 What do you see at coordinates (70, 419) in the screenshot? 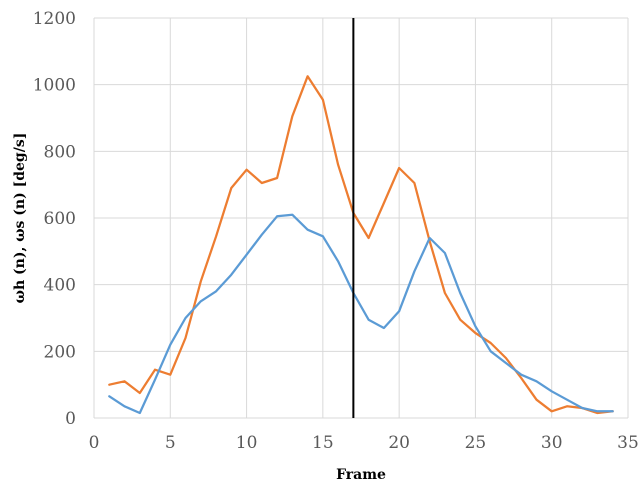
I see `y-tick-label: 0` at bounding box center [70, 419].